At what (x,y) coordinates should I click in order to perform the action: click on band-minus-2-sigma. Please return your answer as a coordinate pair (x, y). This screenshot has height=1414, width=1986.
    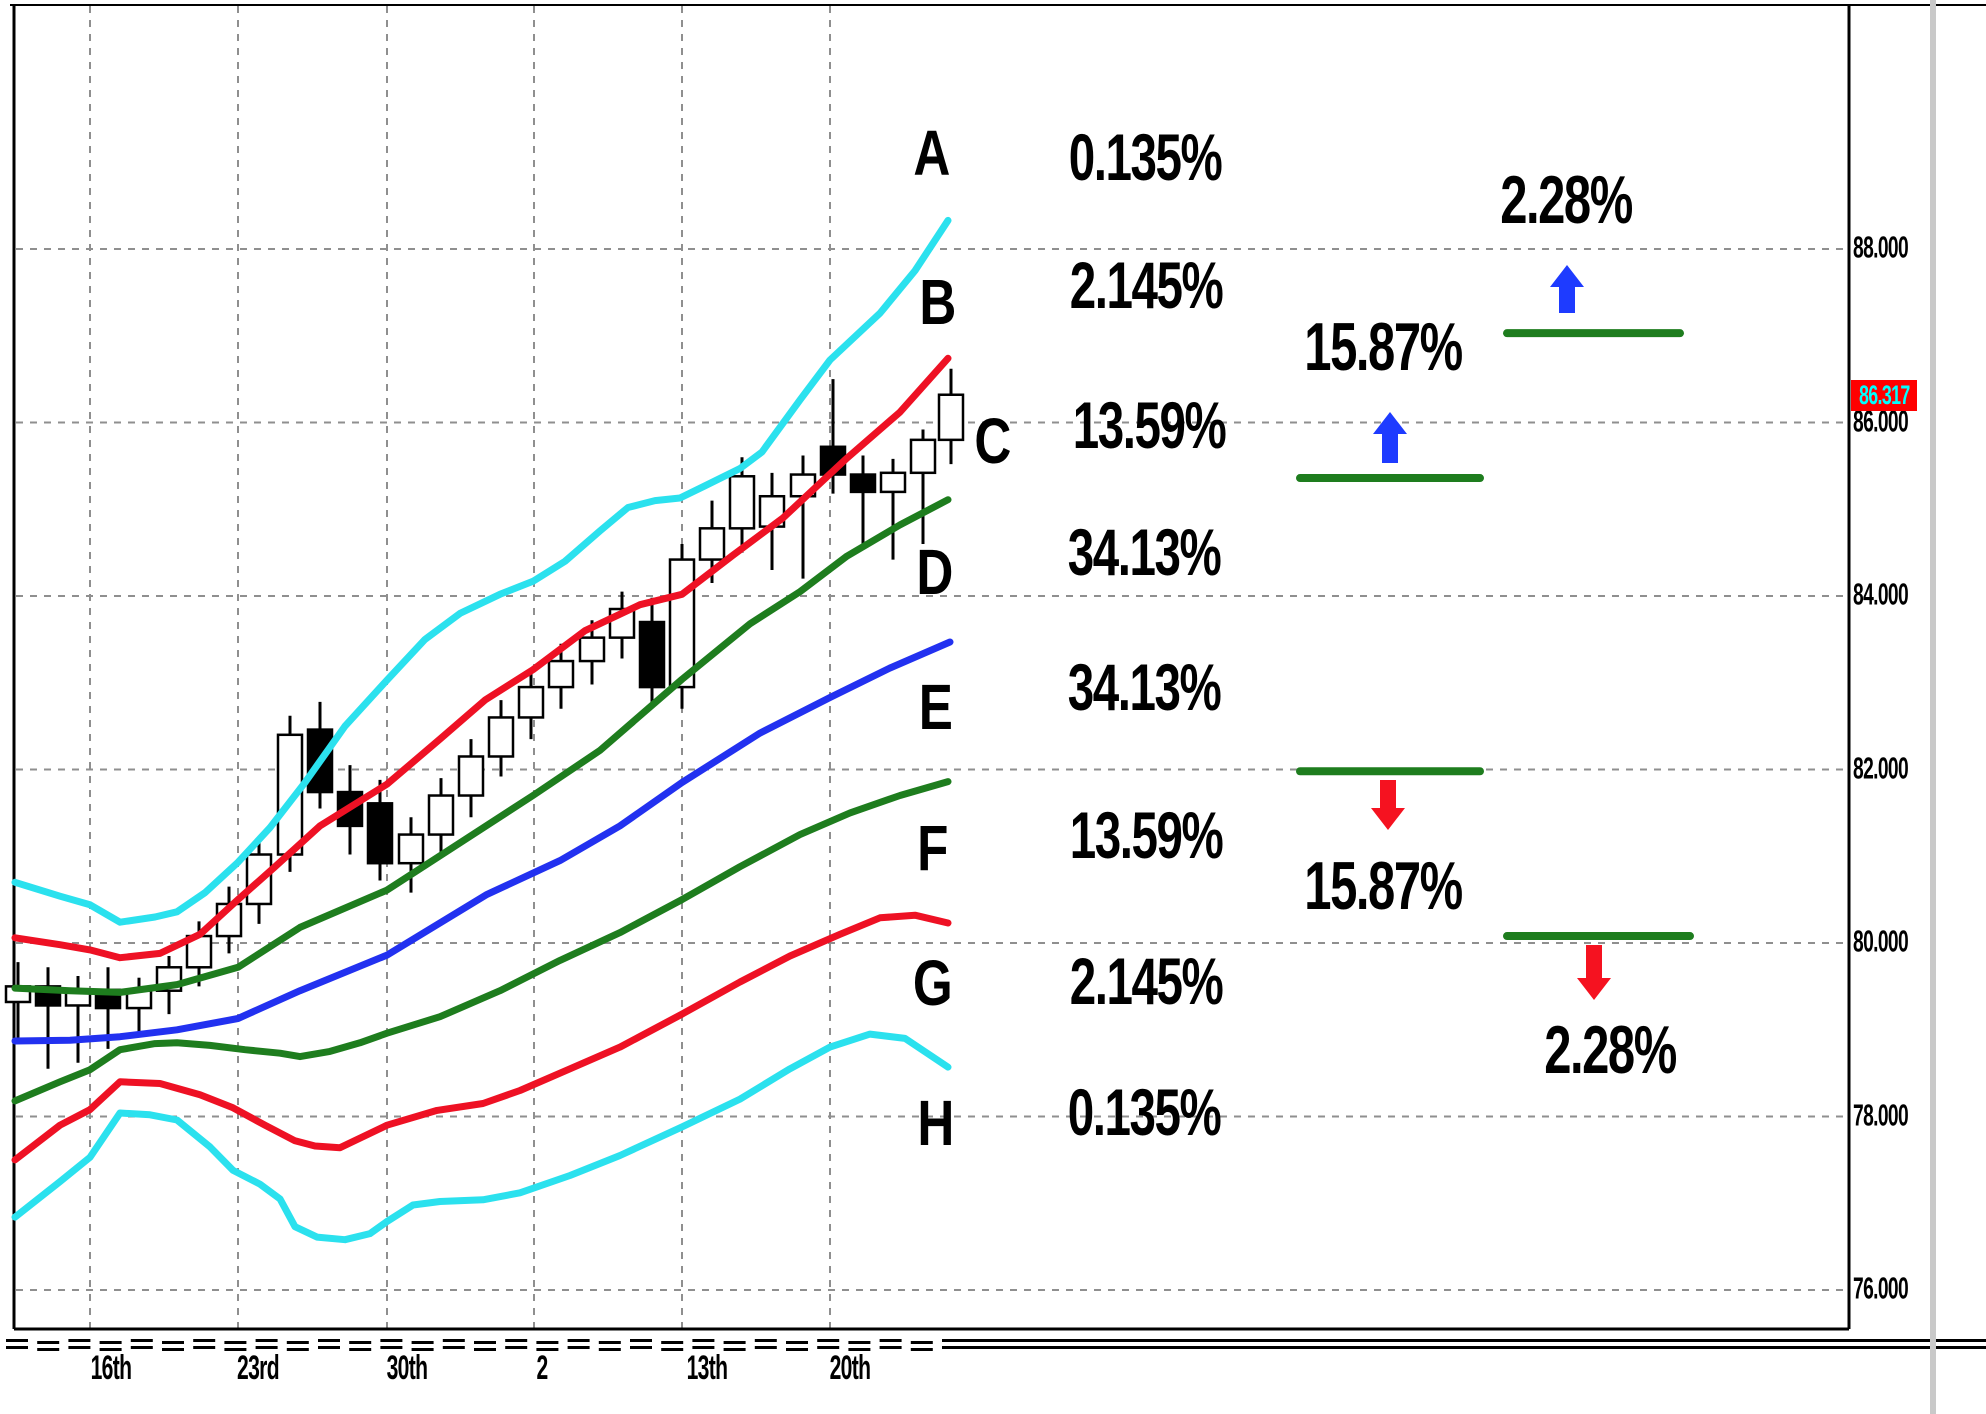
    Looking at the image, I should click on (481, 1037).